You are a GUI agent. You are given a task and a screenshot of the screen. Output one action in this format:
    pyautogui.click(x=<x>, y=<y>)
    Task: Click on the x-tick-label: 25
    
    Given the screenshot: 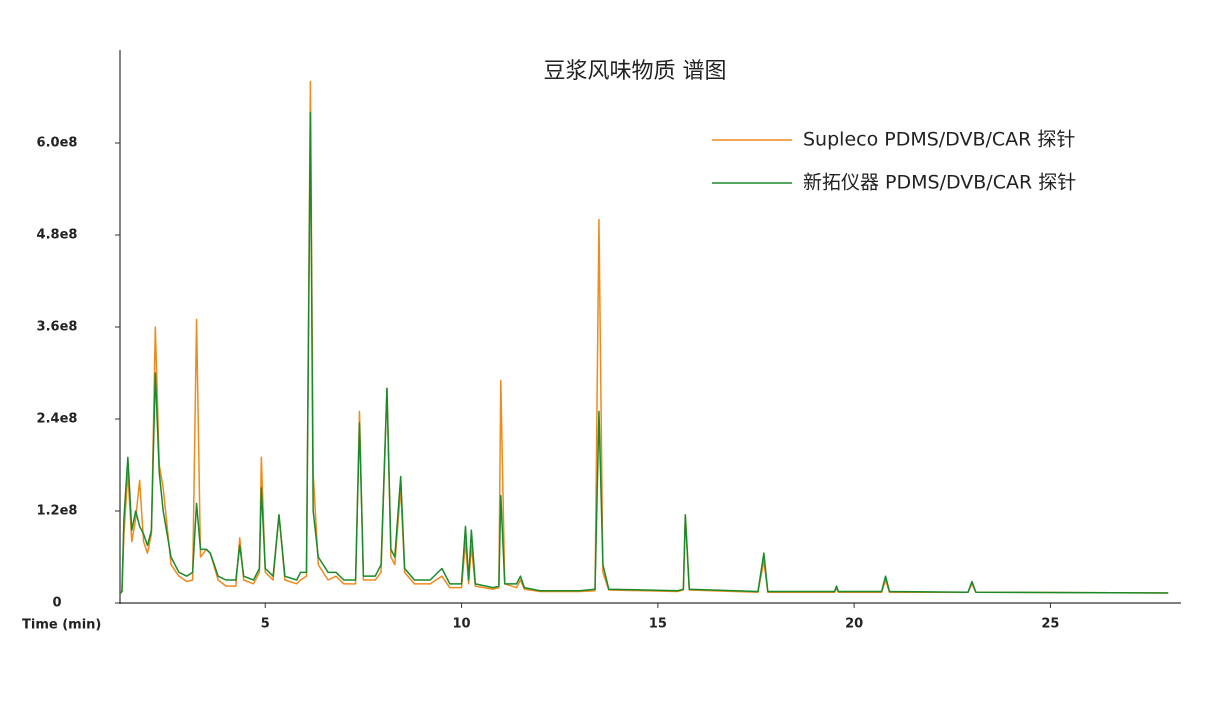 What is the action you would take?
    pyautogui.click(x=1050, y=624)
    